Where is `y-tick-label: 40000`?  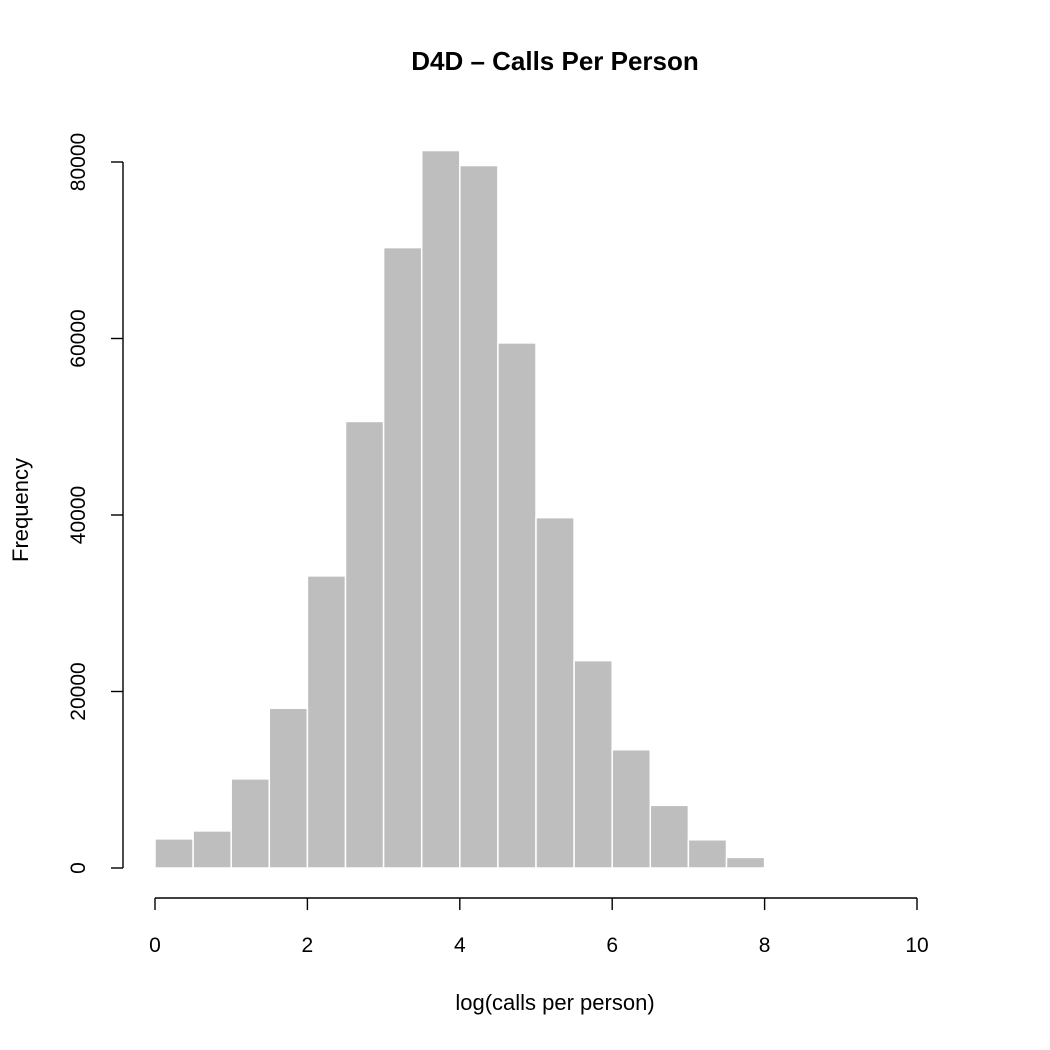
y-tick-label: 40000 is located at coordinates (78, 515).